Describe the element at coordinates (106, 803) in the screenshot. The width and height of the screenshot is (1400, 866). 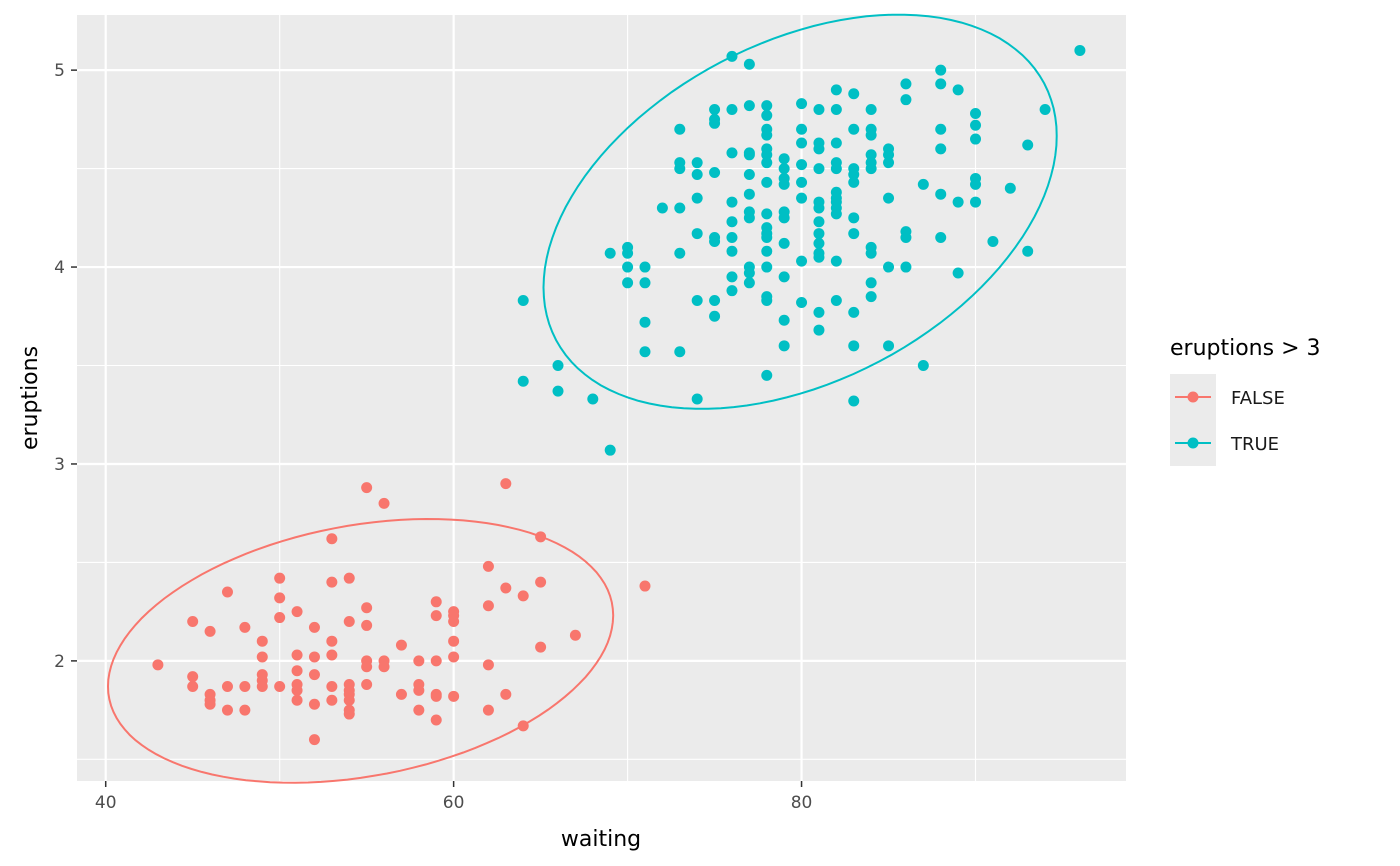
I see `x-tick-label: 40` at that location.